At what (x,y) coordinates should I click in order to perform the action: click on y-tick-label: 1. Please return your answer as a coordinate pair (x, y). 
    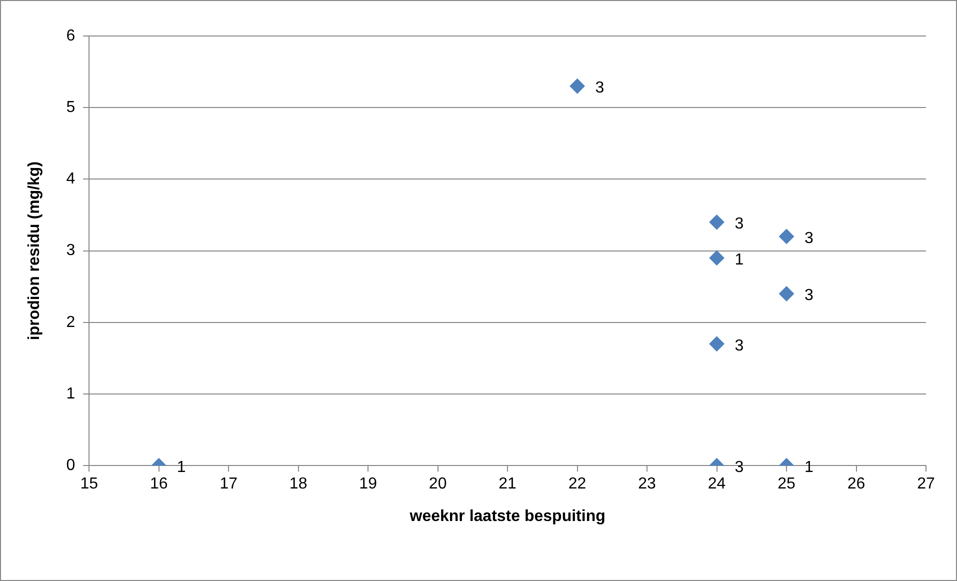
    Looking at the image, I should click on (71, 393).